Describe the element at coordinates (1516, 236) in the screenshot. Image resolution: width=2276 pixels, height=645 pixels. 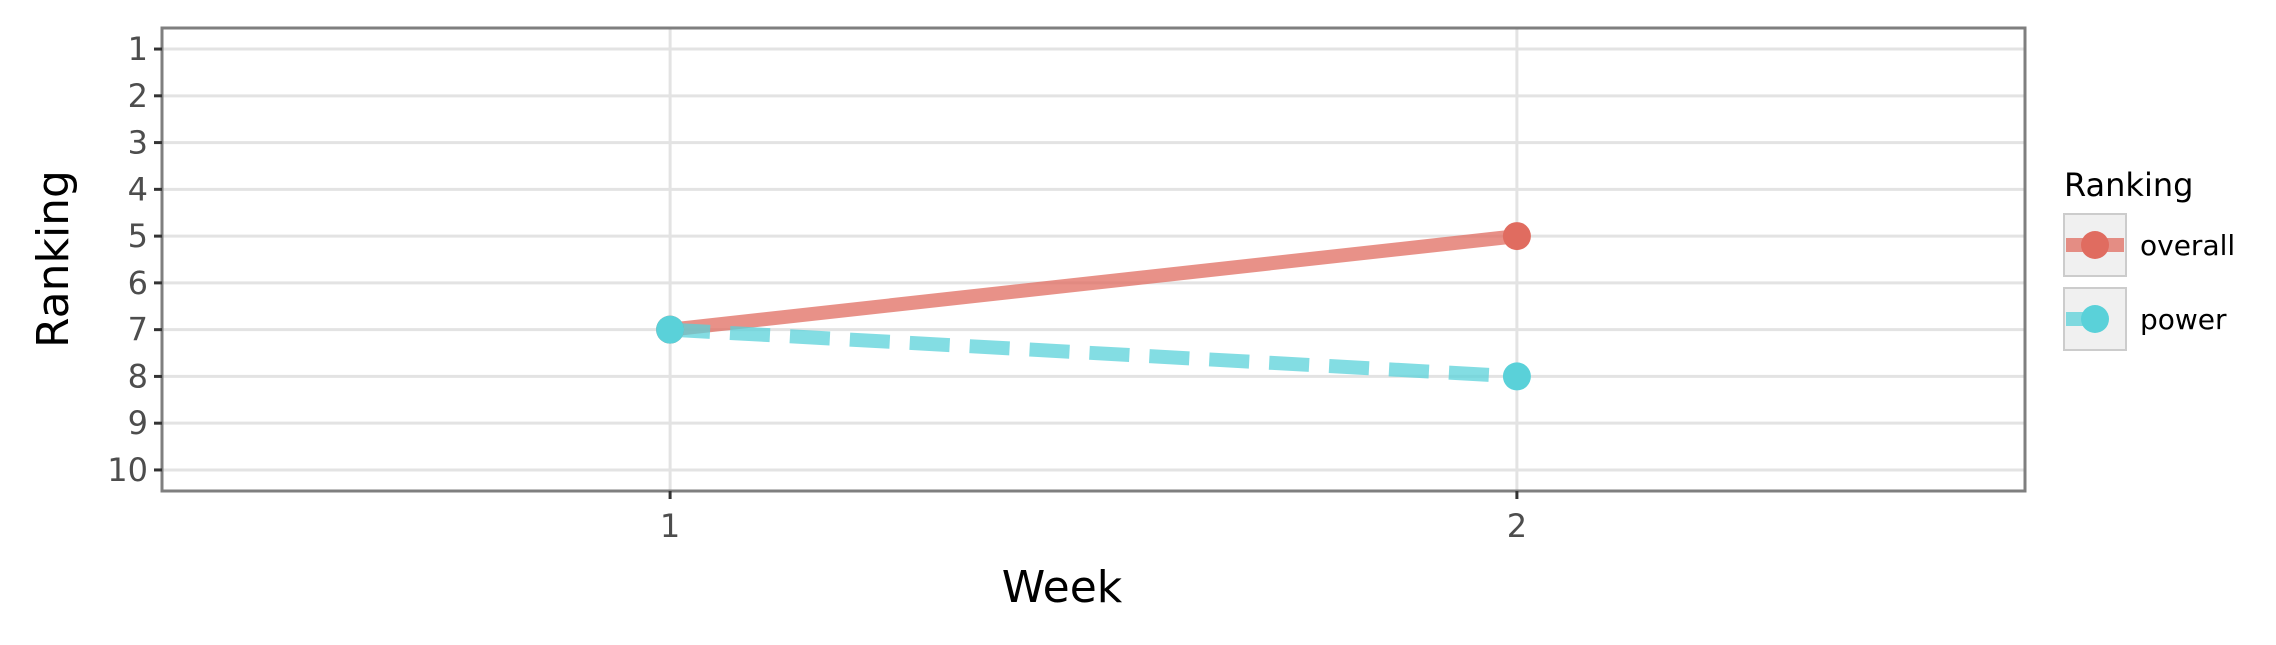
I see `data-point-overall` at that location.